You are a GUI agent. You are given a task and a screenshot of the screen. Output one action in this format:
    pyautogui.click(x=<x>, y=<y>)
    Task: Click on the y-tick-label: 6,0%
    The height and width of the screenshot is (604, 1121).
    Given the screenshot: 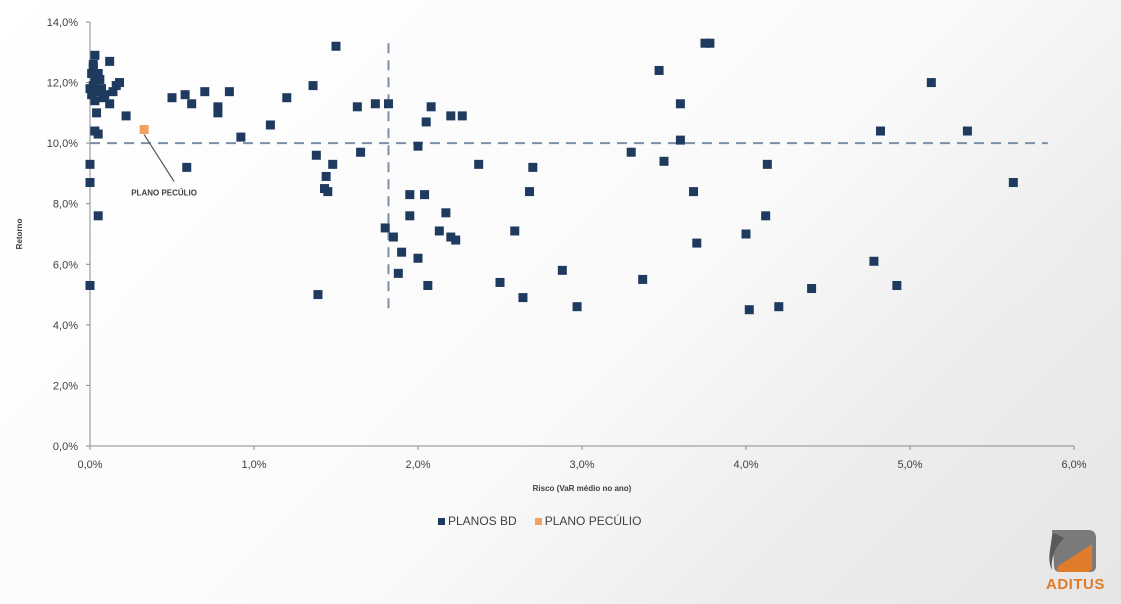 What is the action you would take?
    pyautogui.click(x=65, y=265)
    